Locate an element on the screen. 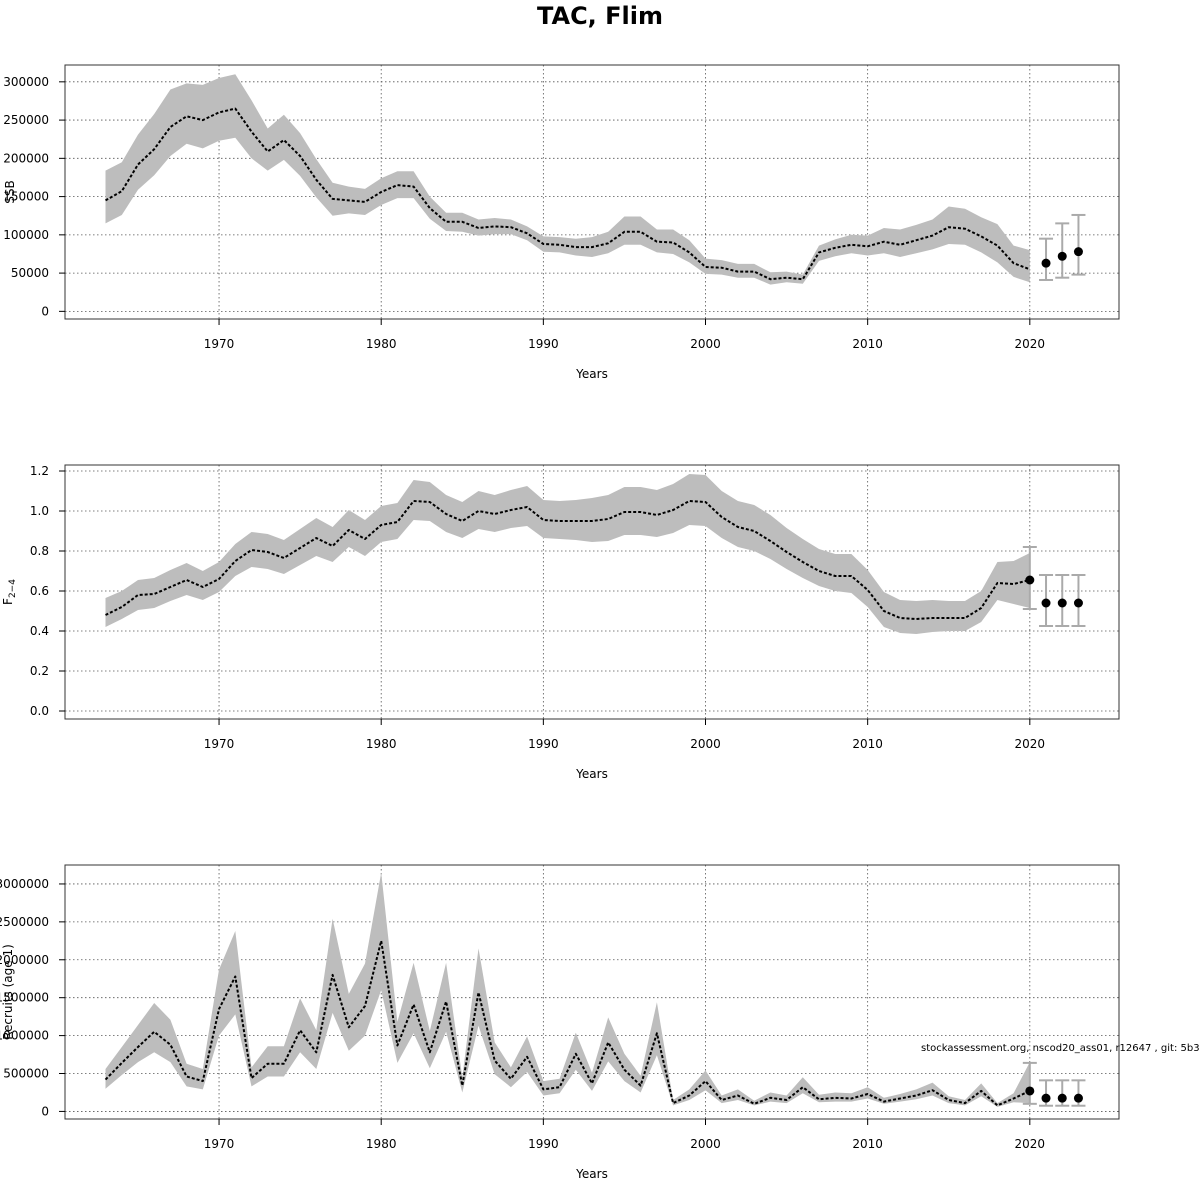 The width and height of the screenshot is (1200, 1200). y-tick-label: 2500000 is located at coordinates (24, 922).